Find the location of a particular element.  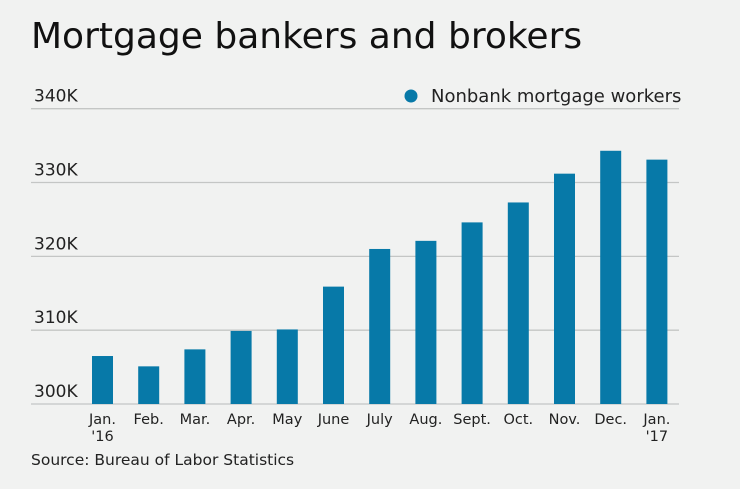

x-tick-label: July is located at coordinates (379, 420).